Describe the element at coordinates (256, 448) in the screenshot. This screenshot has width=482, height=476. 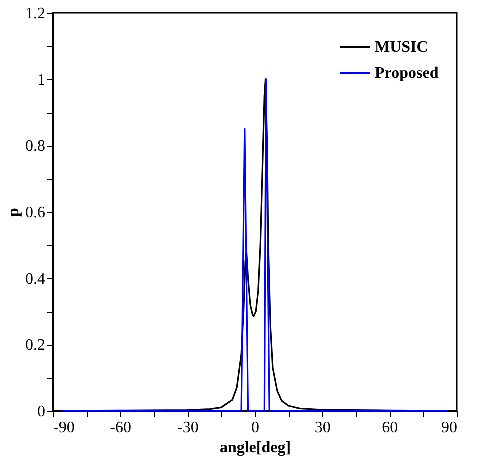
I see `x-axis-title: angle[deg]` at that location.